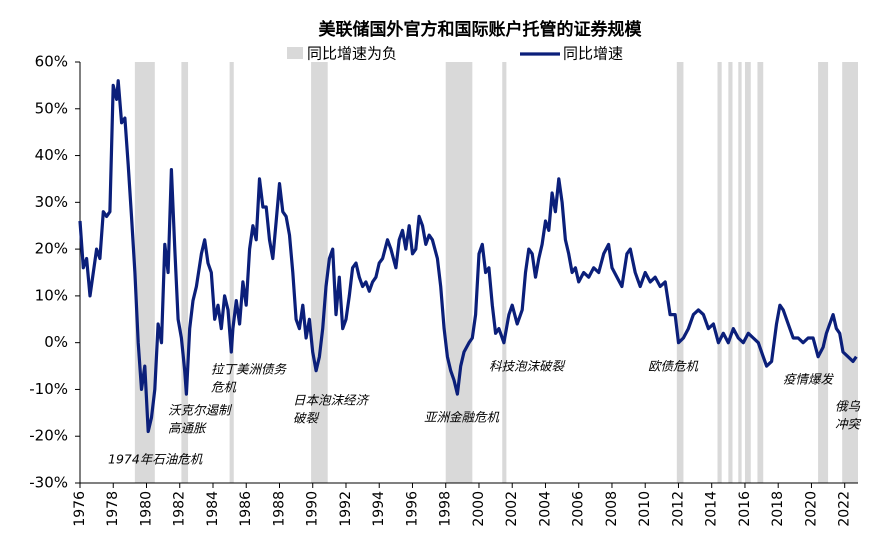  Describe the element at coordinates (51, 202) in the screenshot. I see `y-tick-label: 30%` at that location.